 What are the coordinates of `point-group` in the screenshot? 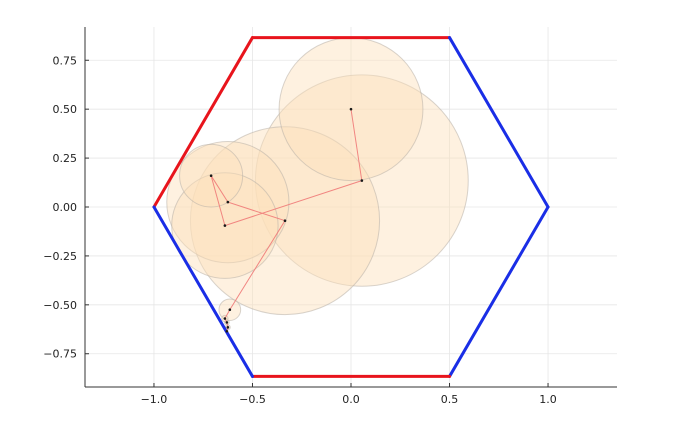 It's located at (286, 220).